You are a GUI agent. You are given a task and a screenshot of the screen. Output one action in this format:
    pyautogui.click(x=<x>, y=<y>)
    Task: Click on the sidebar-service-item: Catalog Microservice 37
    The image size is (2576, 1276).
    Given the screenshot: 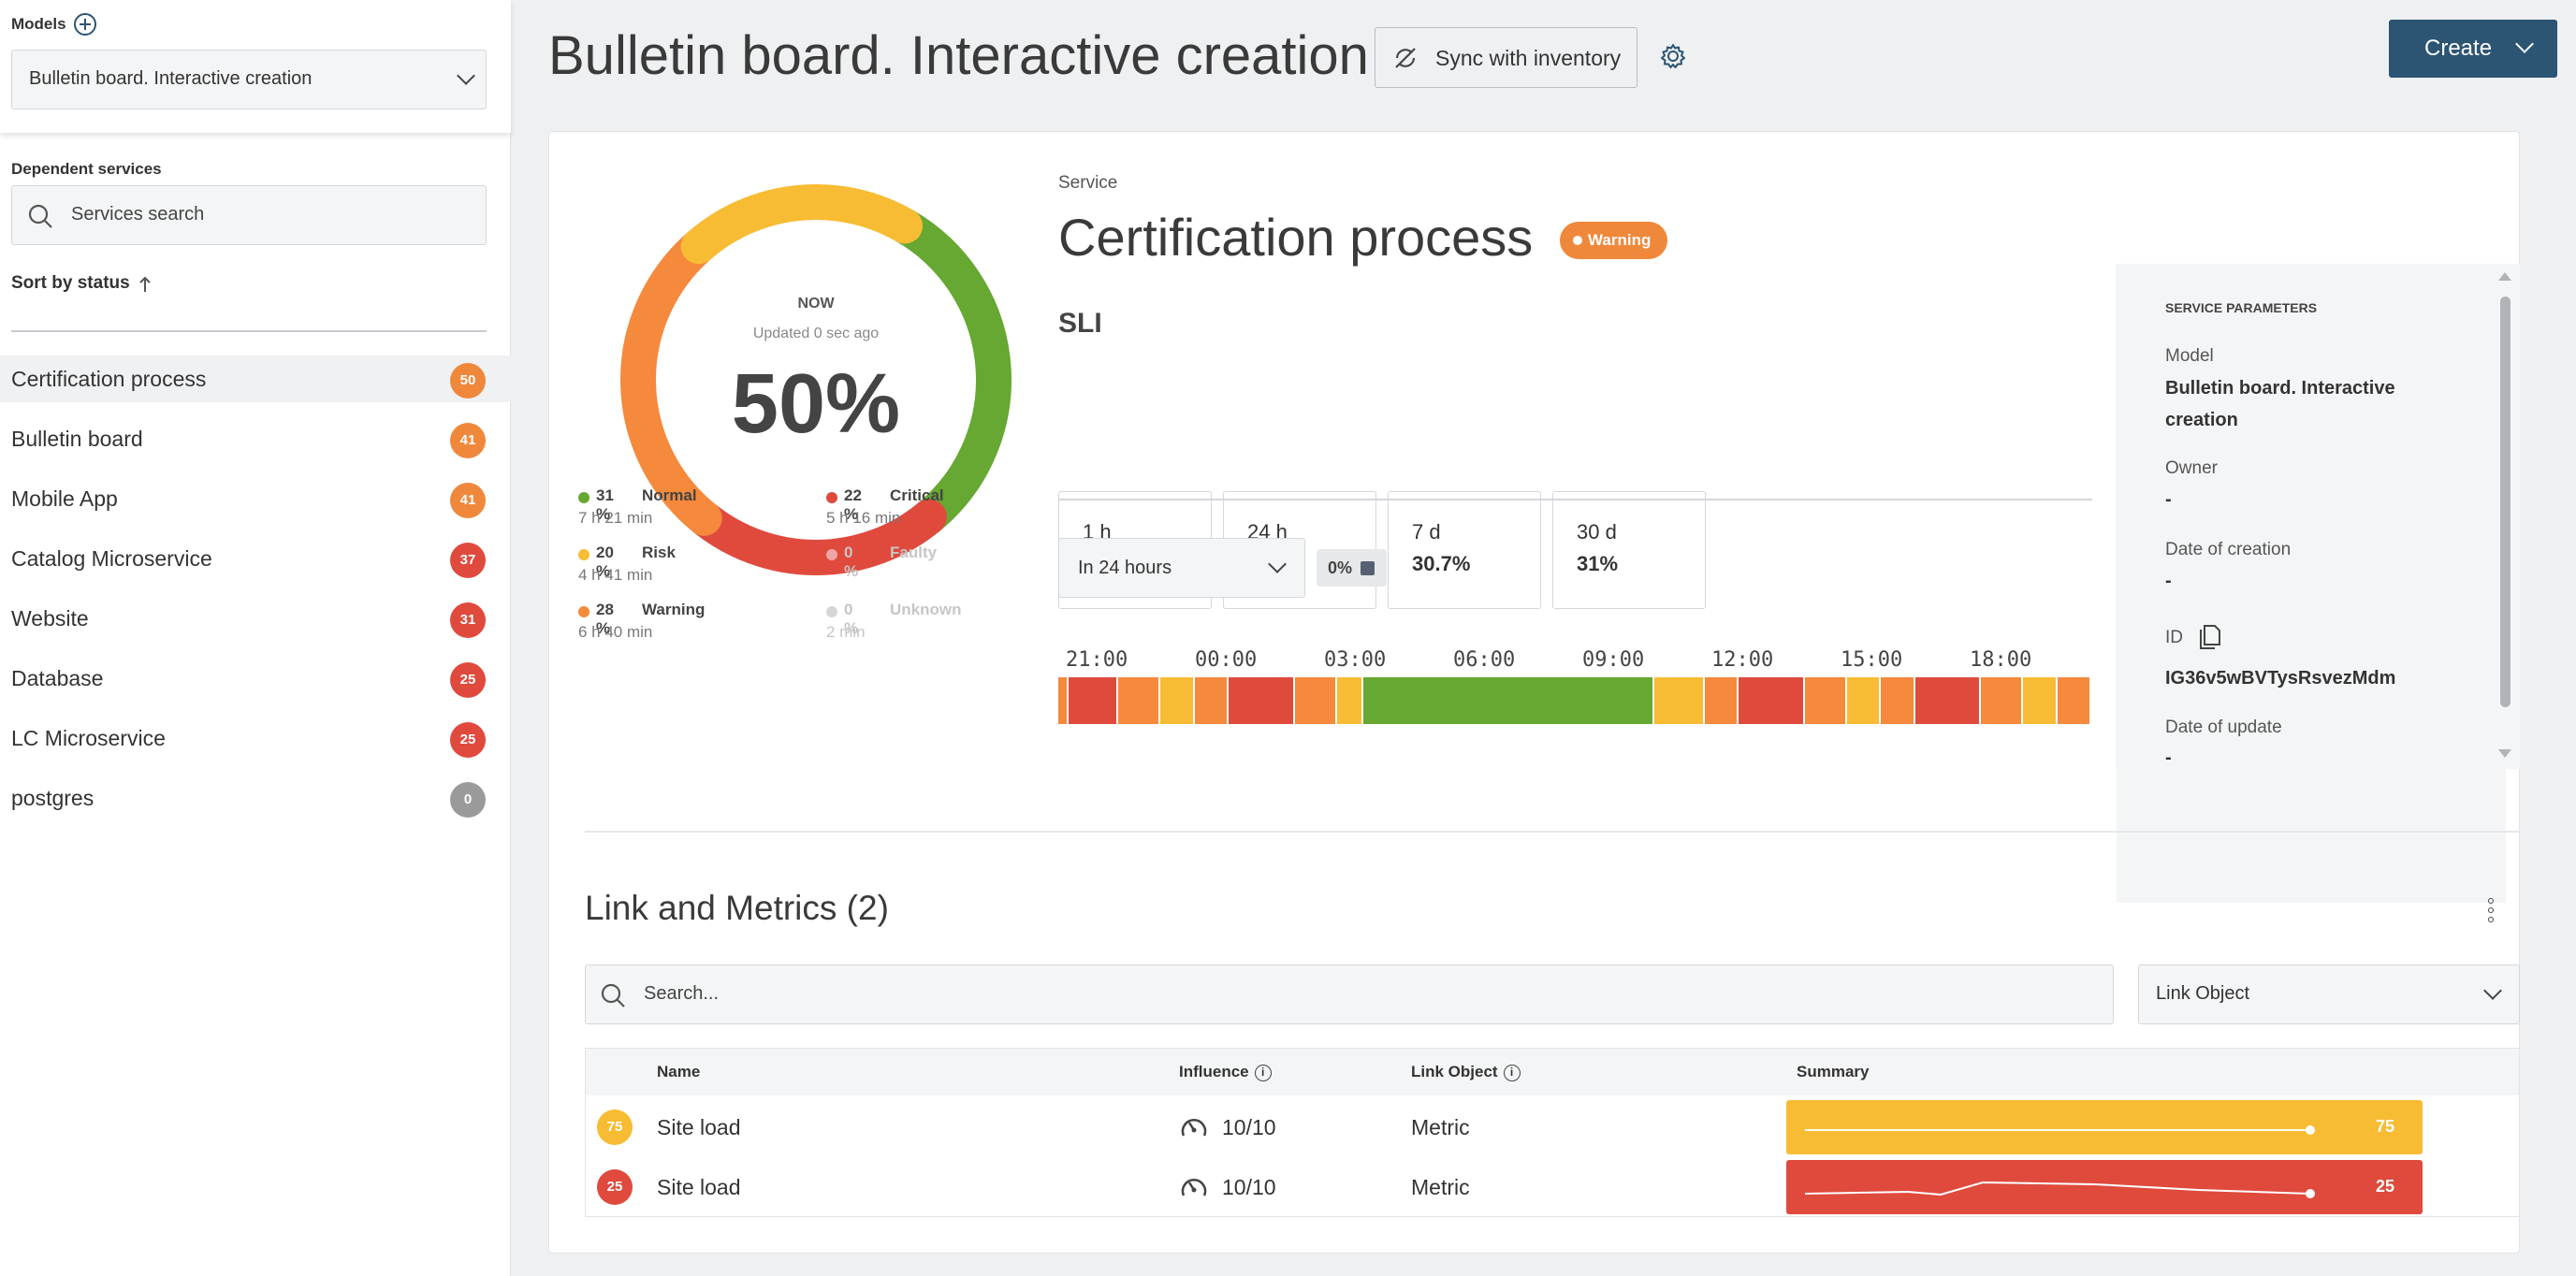 What is the action you would take?
    pyautogui.click(x=255, y=558)
    